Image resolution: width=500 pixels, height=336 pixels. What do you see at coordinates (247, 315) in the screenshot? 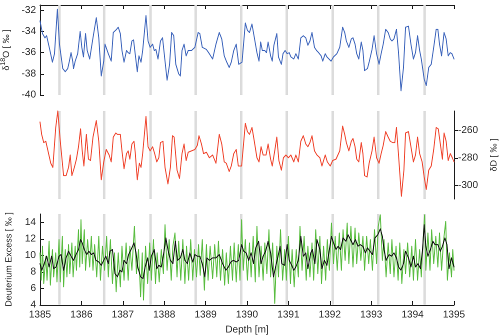
I see `x-tick-label: 1390` at bounding box center [247, 315].